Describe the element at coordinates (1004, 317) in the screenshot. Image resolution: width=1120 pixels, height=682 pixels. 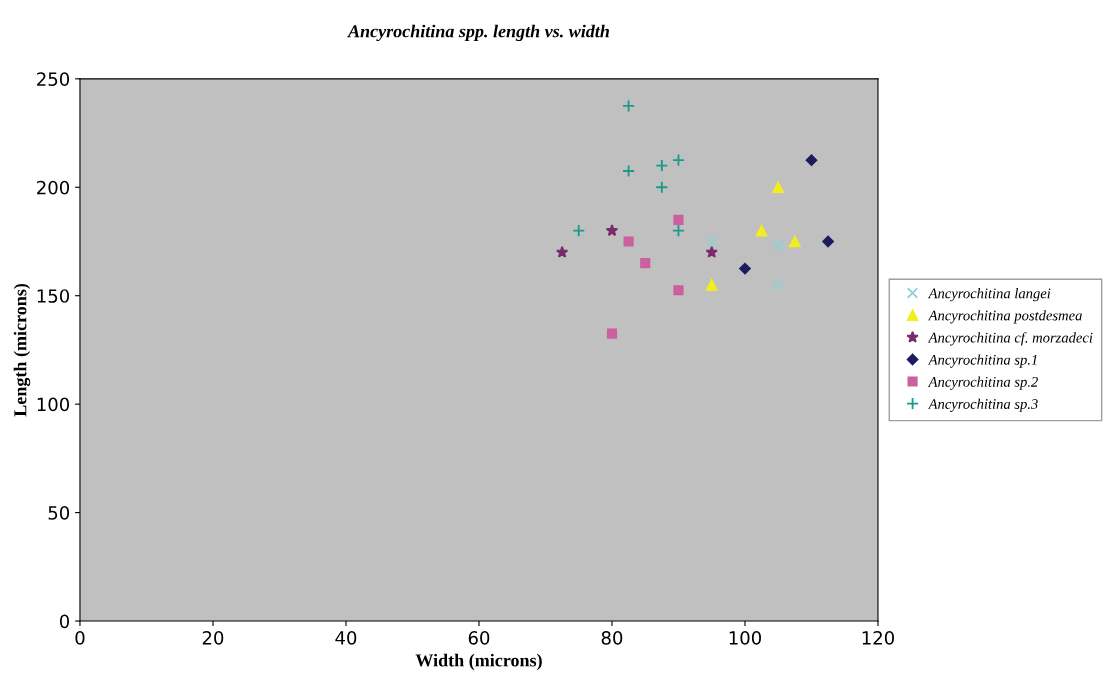
I see `legend-label: Ancyrochitina postdesmea` at that location.